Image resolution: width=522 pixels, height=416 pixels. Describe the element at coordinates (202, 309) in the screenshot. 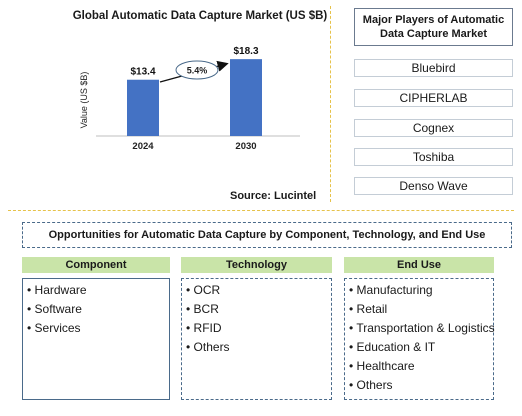

I see `list-item: • BCR` at that location.